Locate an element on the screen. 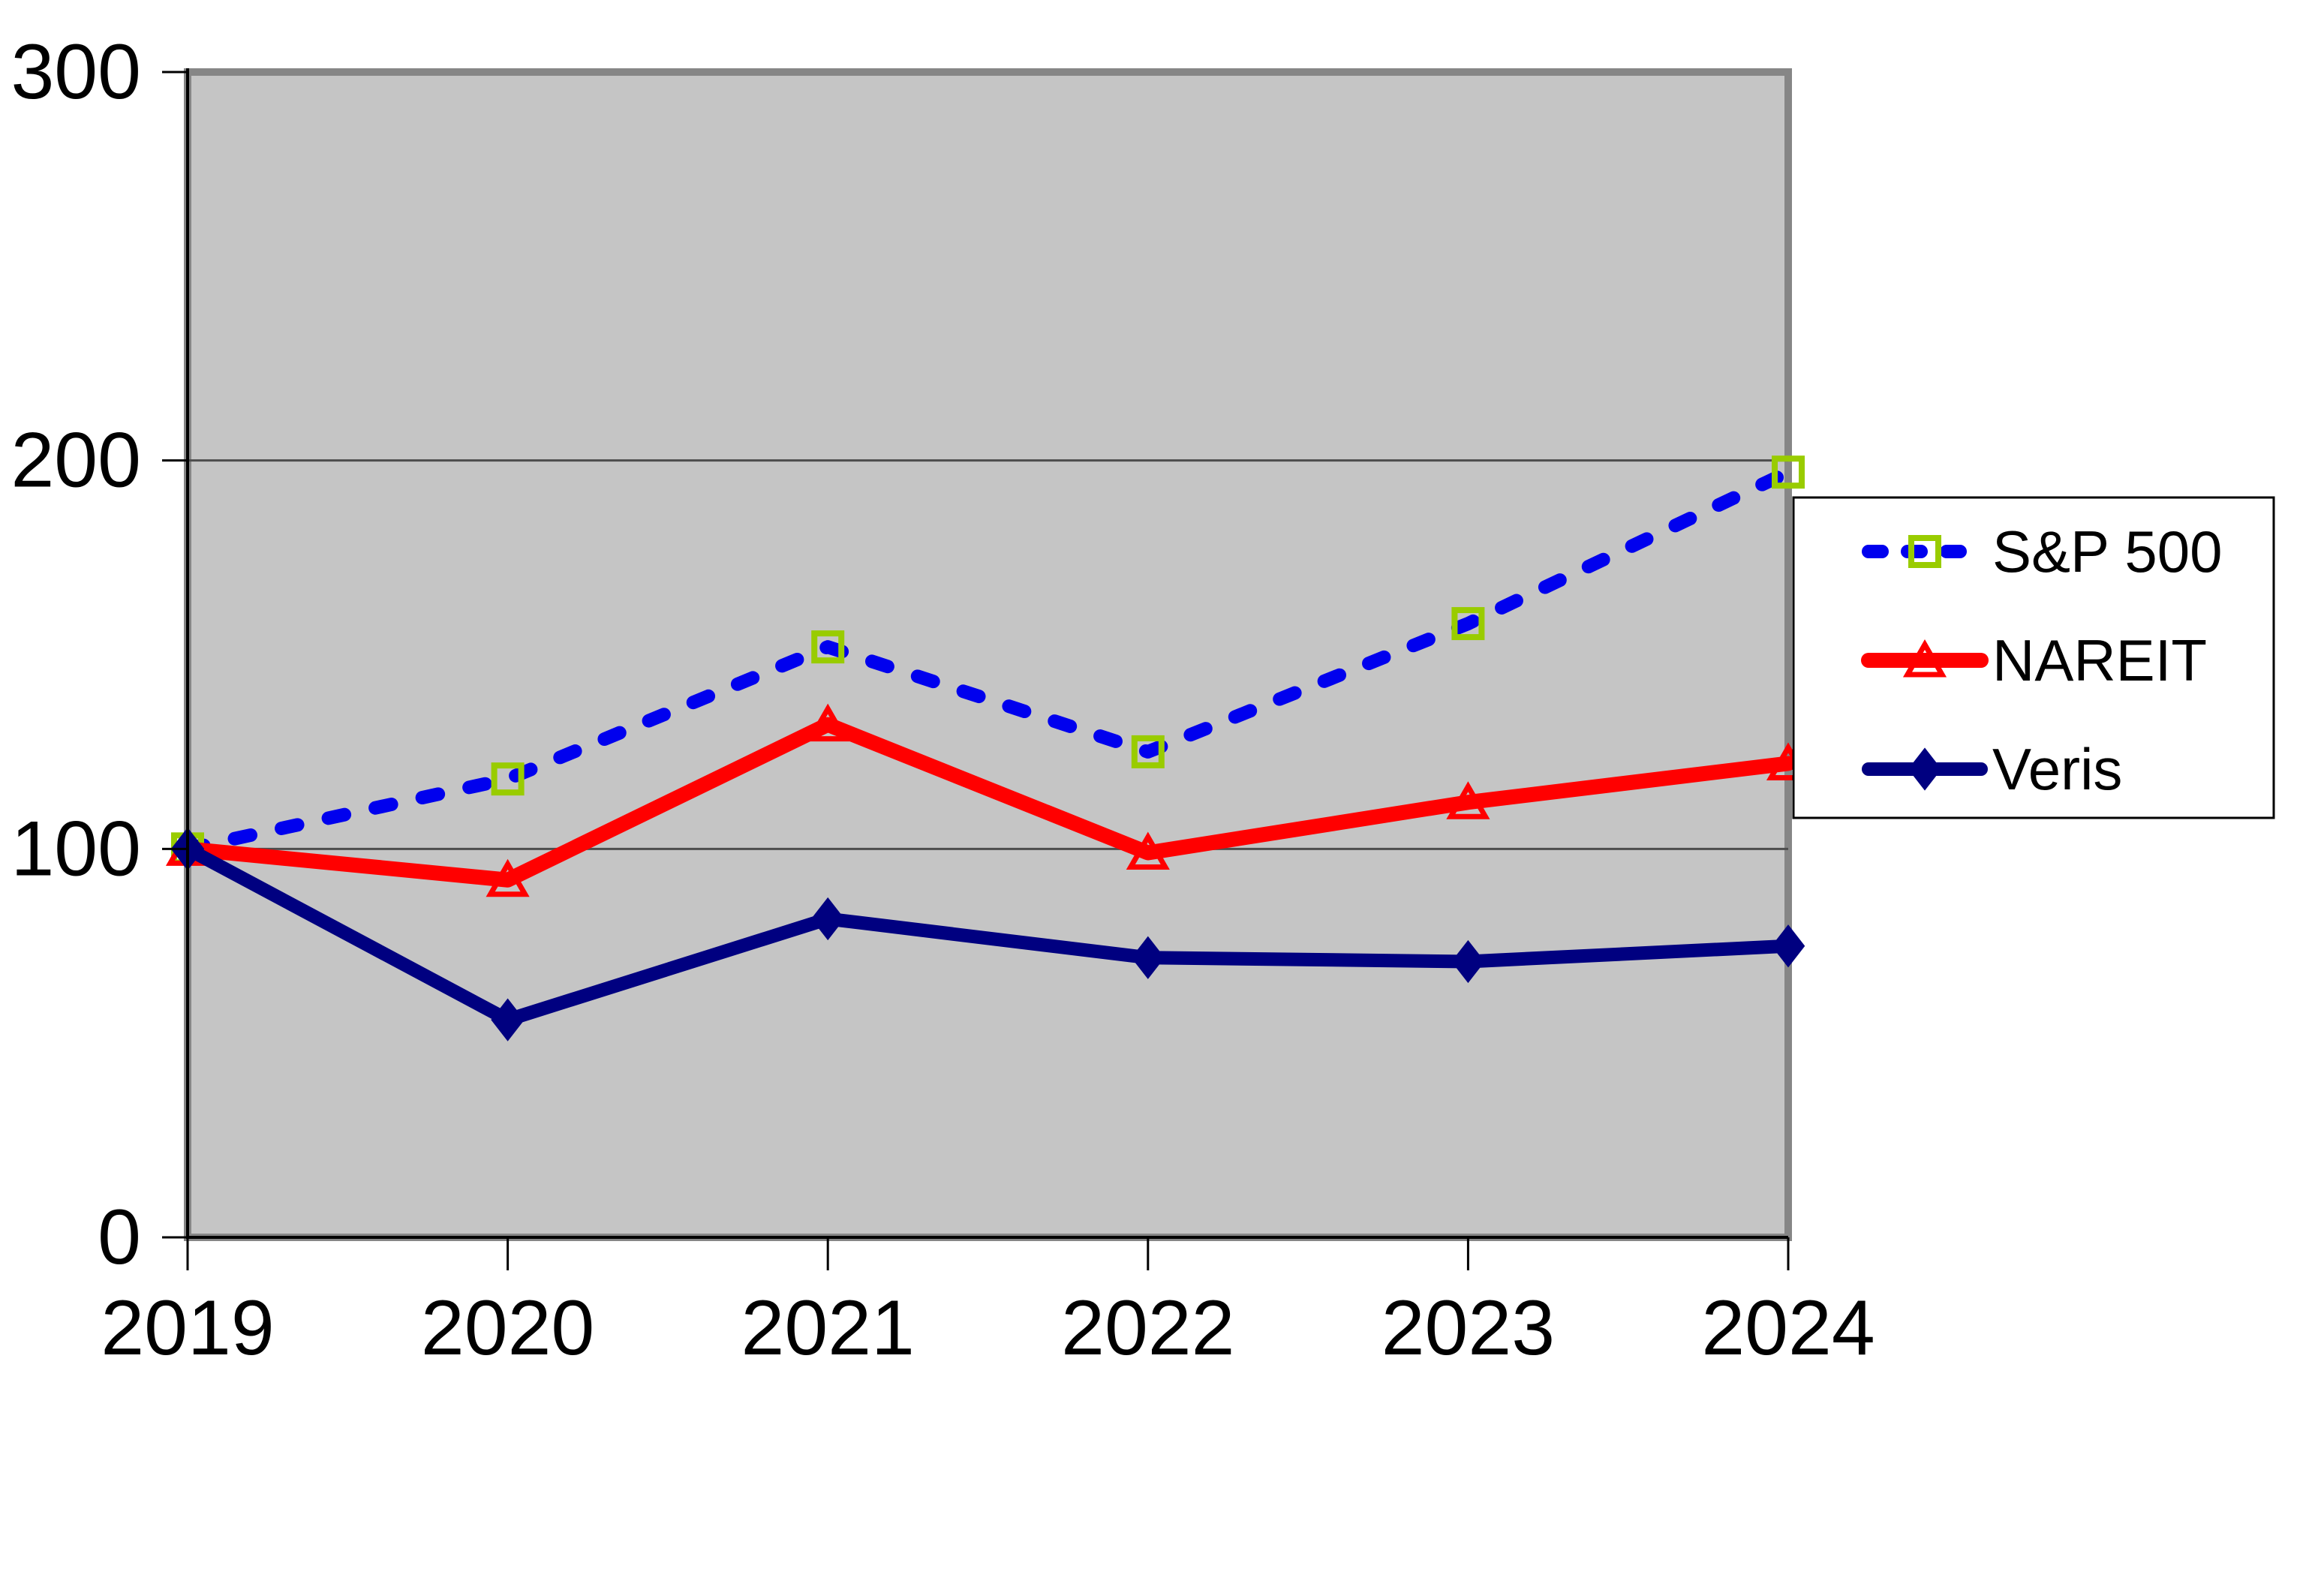 This screenshot has height=1581, width=2324. data-point-marker-1-2021 is located at coordinates (828, 722).